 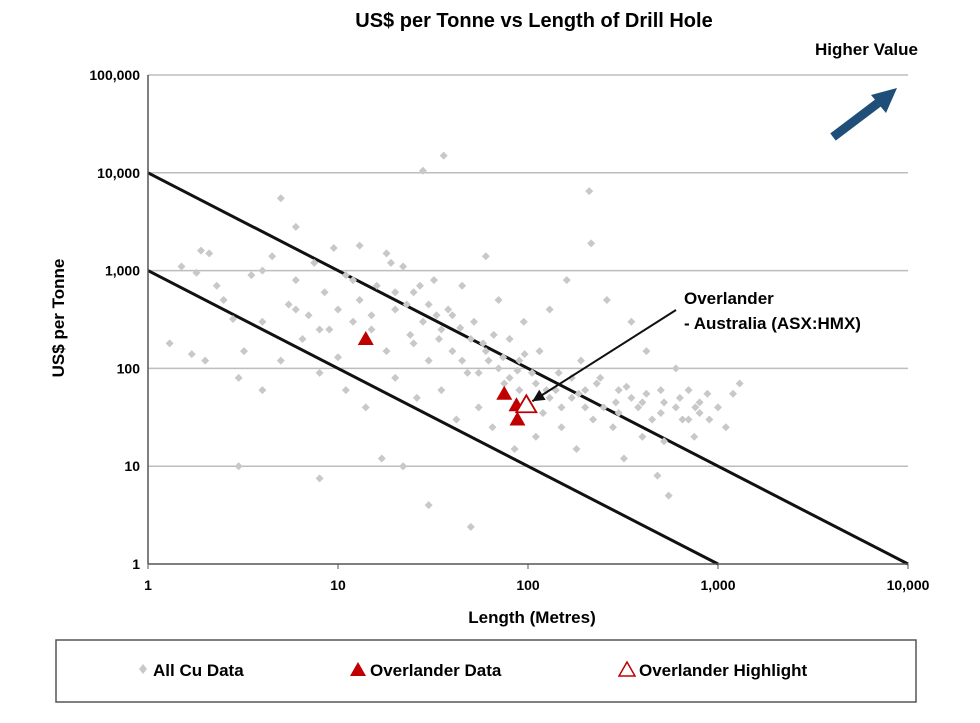 What do you see at coordinates (604, 356) in the screenshot?
I see `annotation-arrow` at bounding box center [604, 356].